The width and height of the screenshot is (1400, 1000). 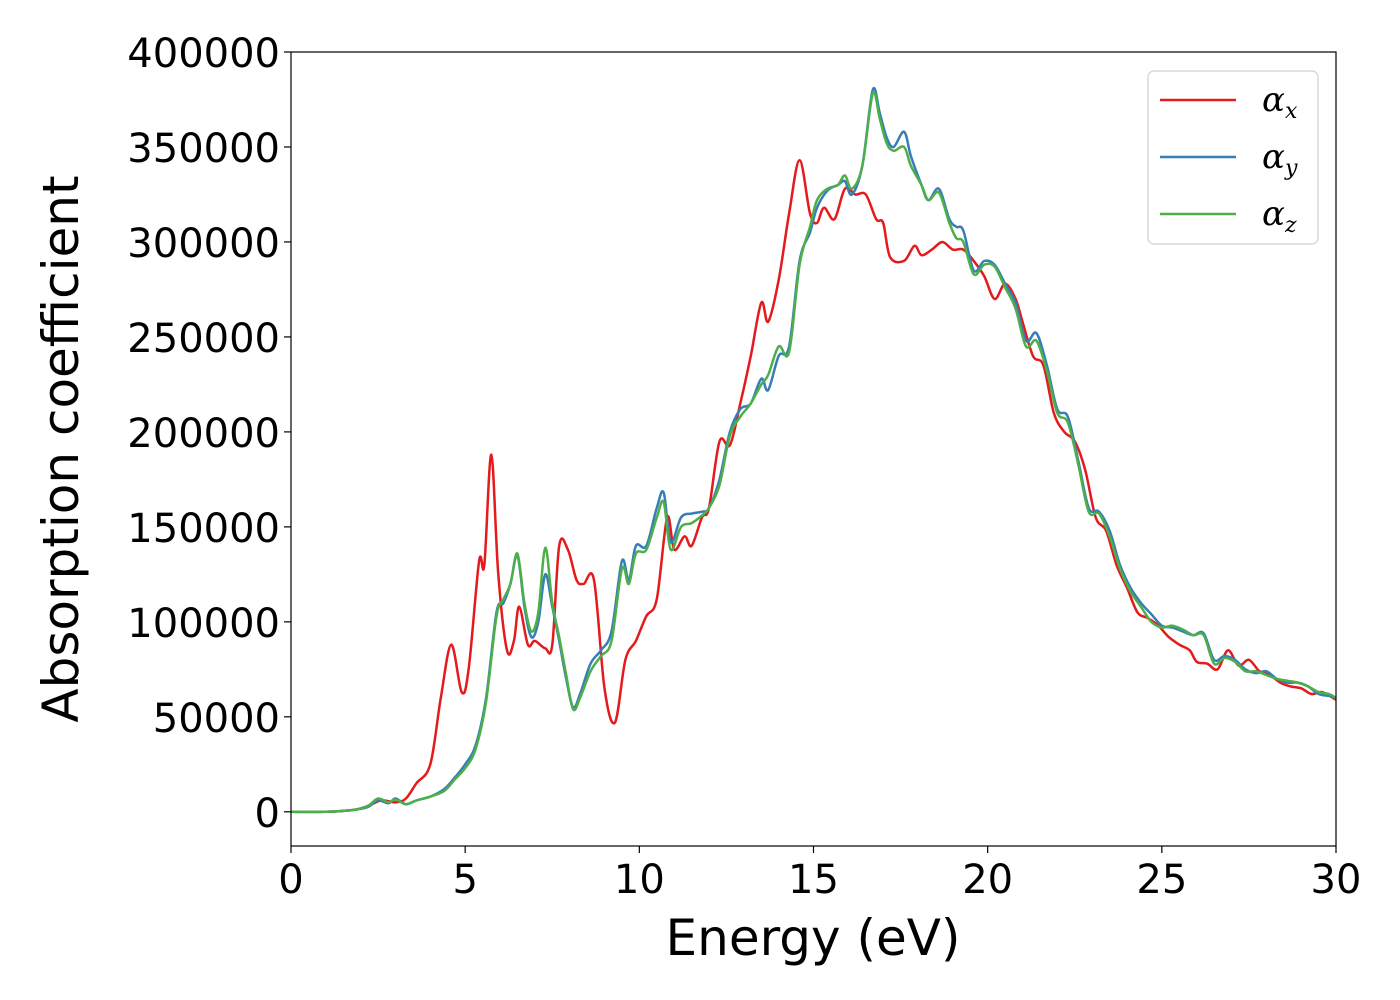 I want to click on y-tick-label: 150000, so click(x=203, y=529).